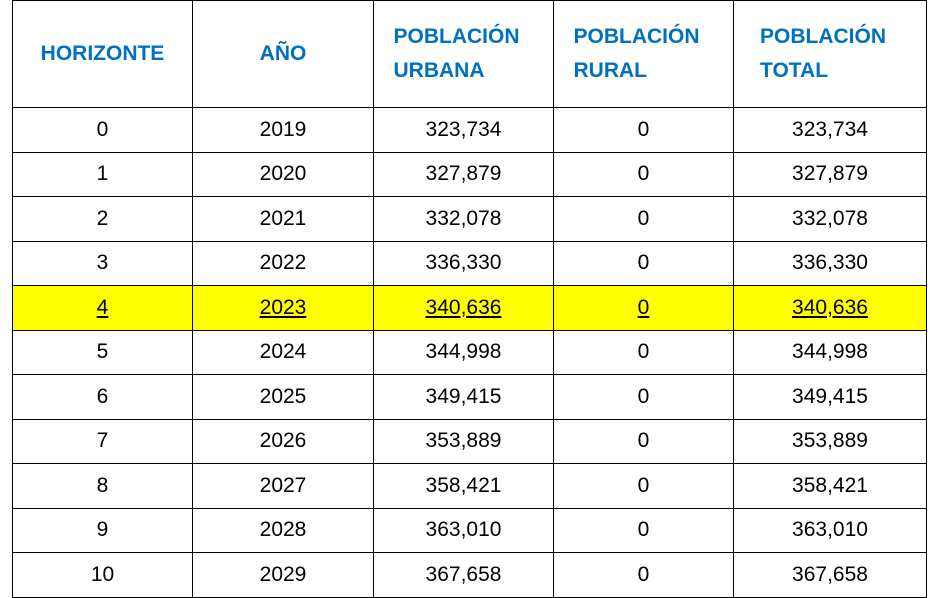 This screenshot has height=598, width=928. I want to click on table-row: 4 2023 340,636 0 340,636, so click(469, 308).